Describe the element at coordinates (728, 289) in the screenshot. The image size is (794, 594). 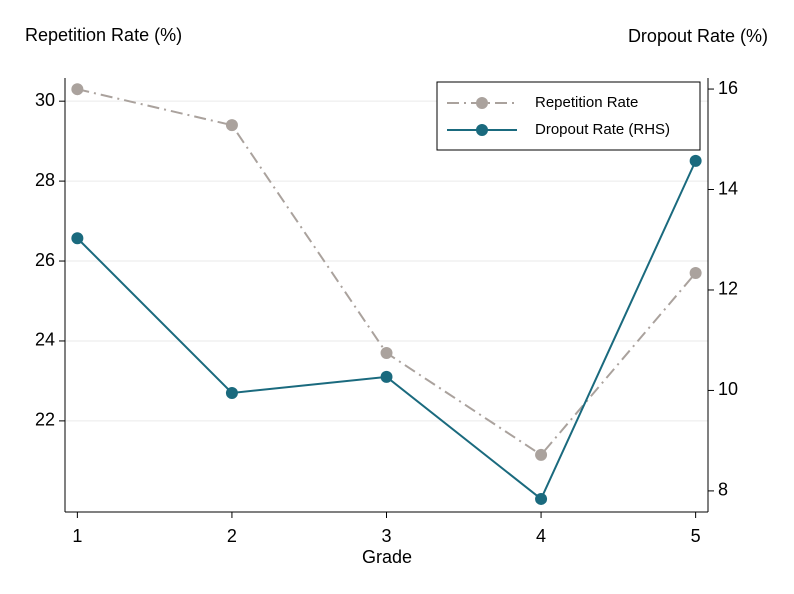
I see `y2-tick-label: 12` at that location.